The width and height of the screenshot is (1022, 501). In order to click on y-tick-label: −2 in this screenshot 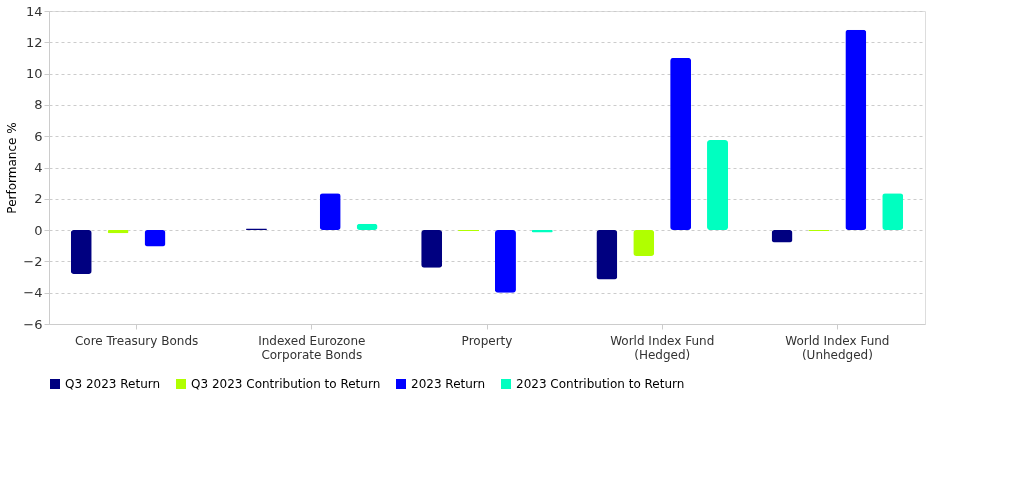, I will do `click(33, 261)`.